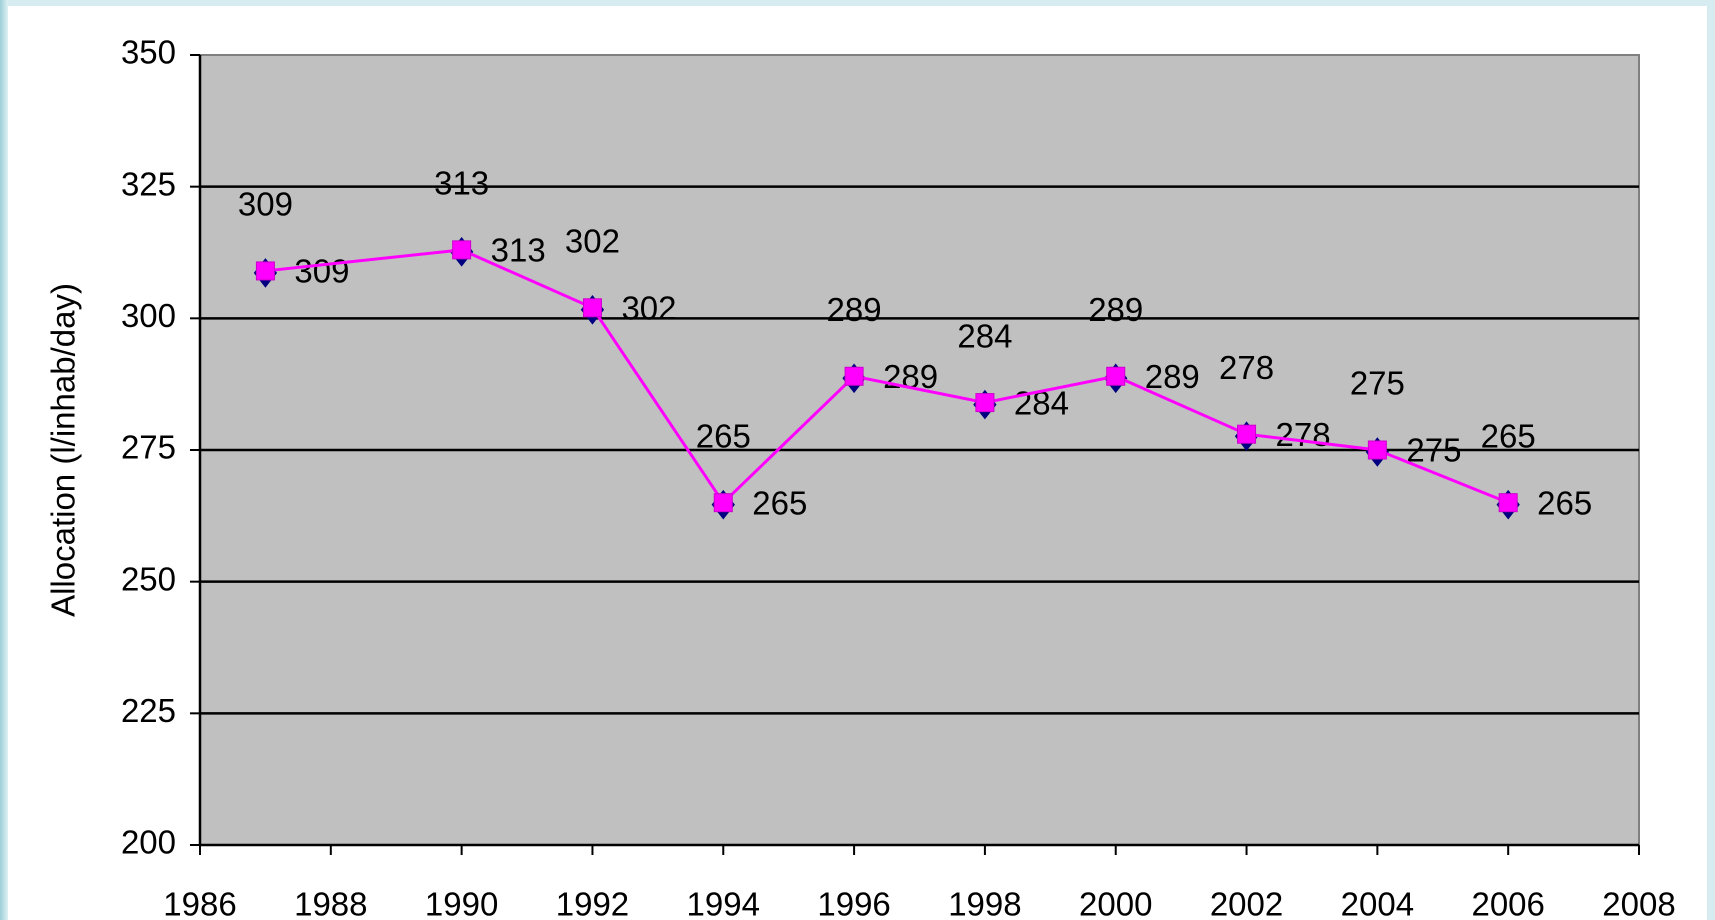  I want to click on x-tick-label: 2000, so click(1115, 903).